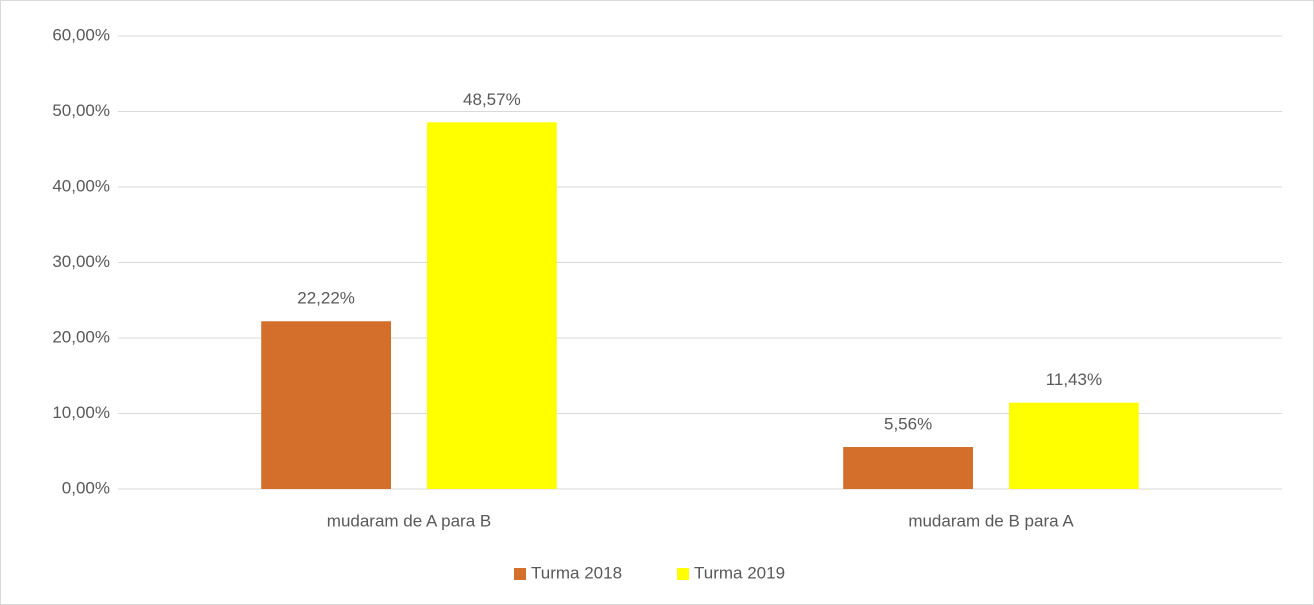 This screenshot has width=1314, height=605. Describe the element at coordinates (81, 185) in the screenshot. I see `y-tick-label: 40,00%` at that location.